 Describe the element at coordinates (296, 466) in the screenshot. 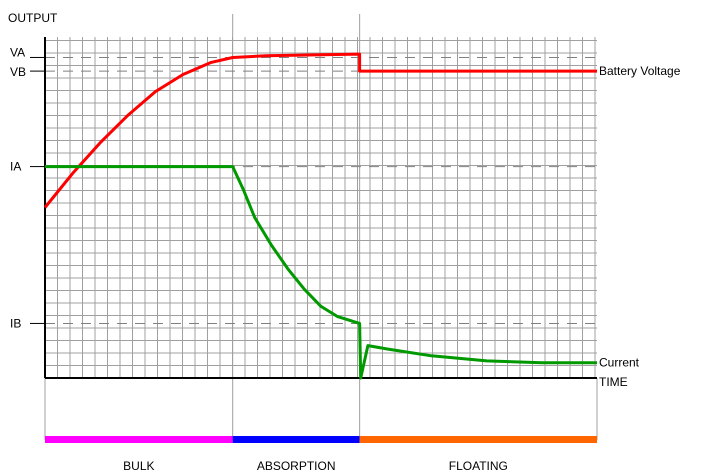

I see `phase-label-1: ABSORPTION` at that location.